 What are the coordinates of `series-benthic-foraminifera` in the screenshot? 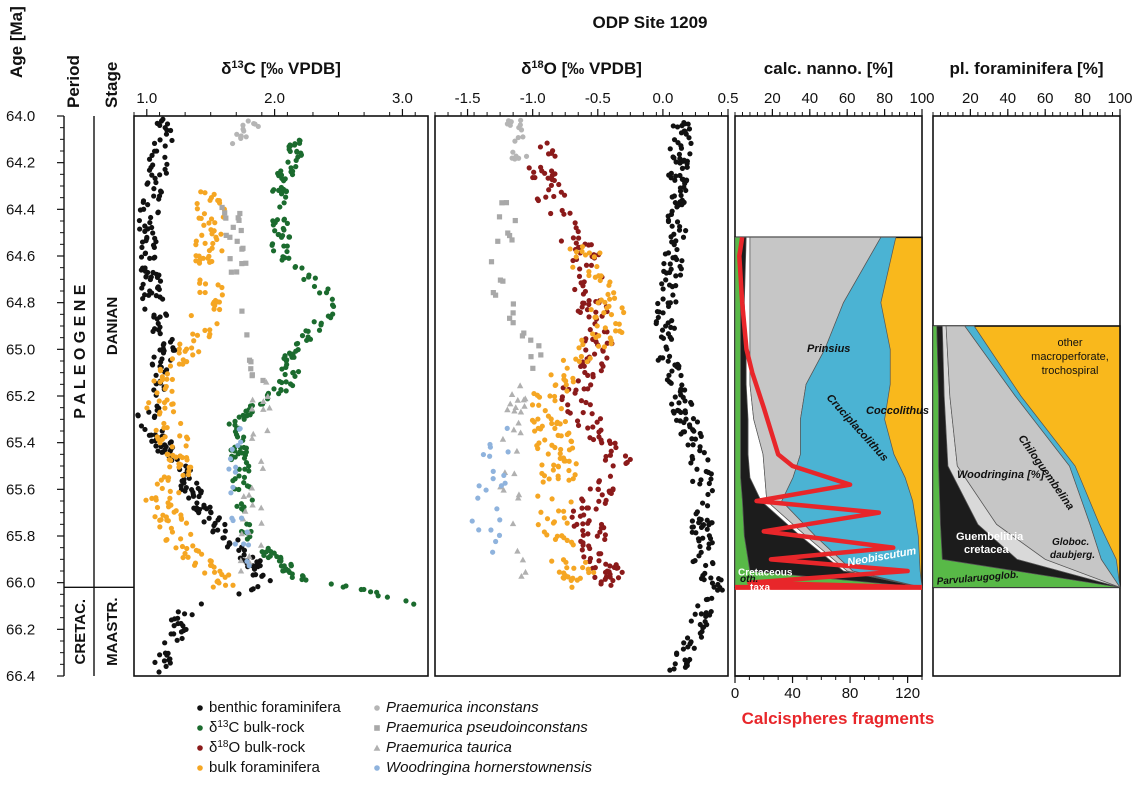 It's located at (204, 395).